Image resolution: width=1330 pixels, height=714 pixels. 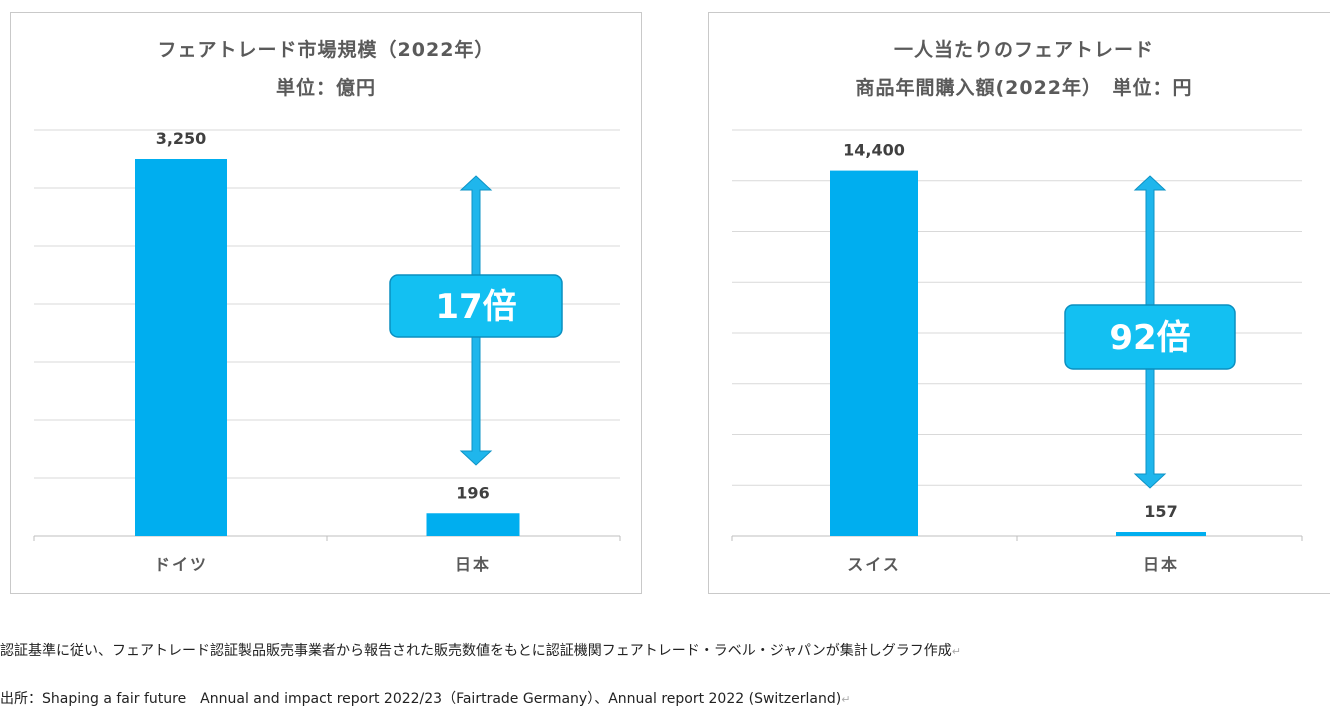 What do you see at coordinates (326, 50) in the screenshot?
I see `chart-title: フェアトレード市場規模（2022年）` at bounding box center [326, 50].